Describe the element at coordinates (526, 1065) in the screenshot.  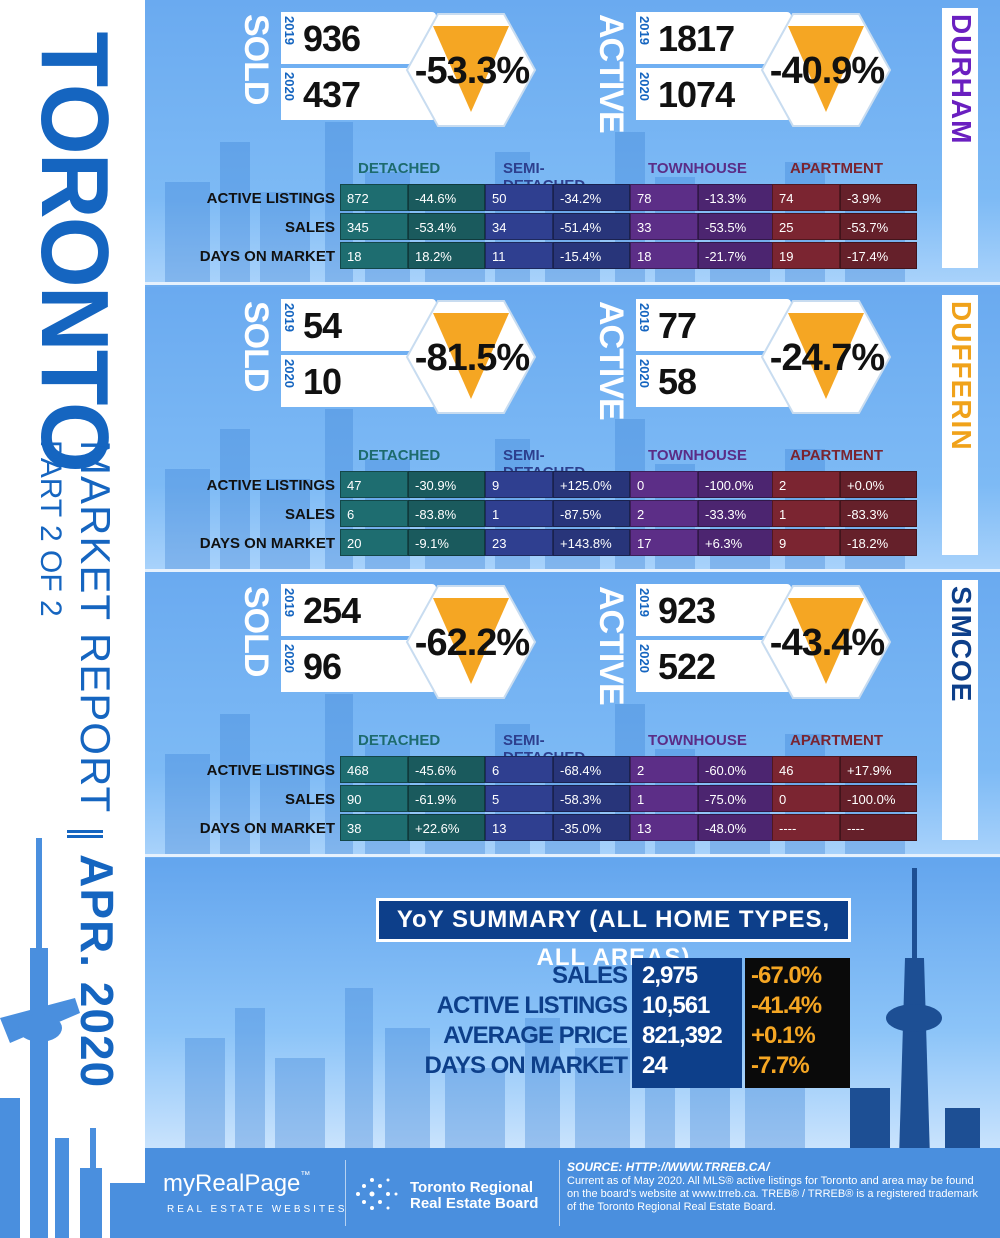
I see `summary-label-days-on-market: DAYS ON MARKET` at that location.